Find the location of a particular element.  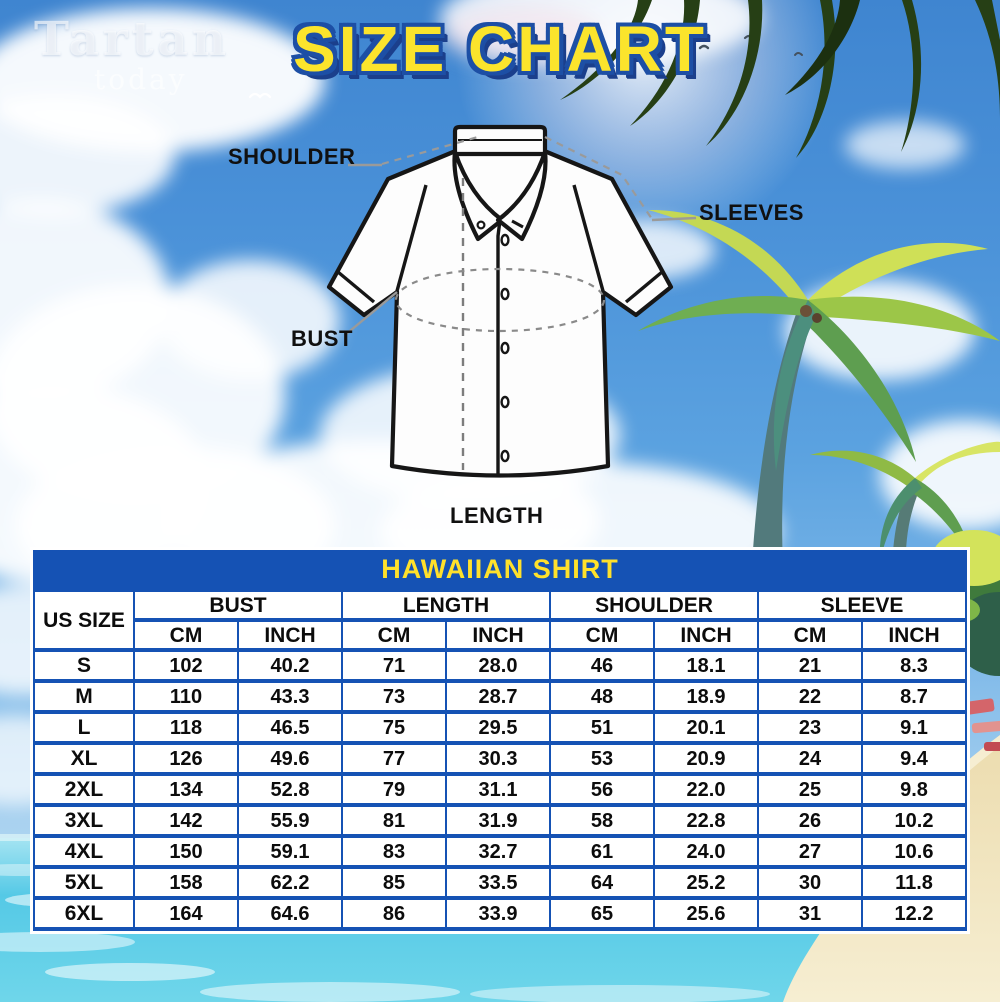

value-cell: 9.4 is located at coordinates (914, 758).